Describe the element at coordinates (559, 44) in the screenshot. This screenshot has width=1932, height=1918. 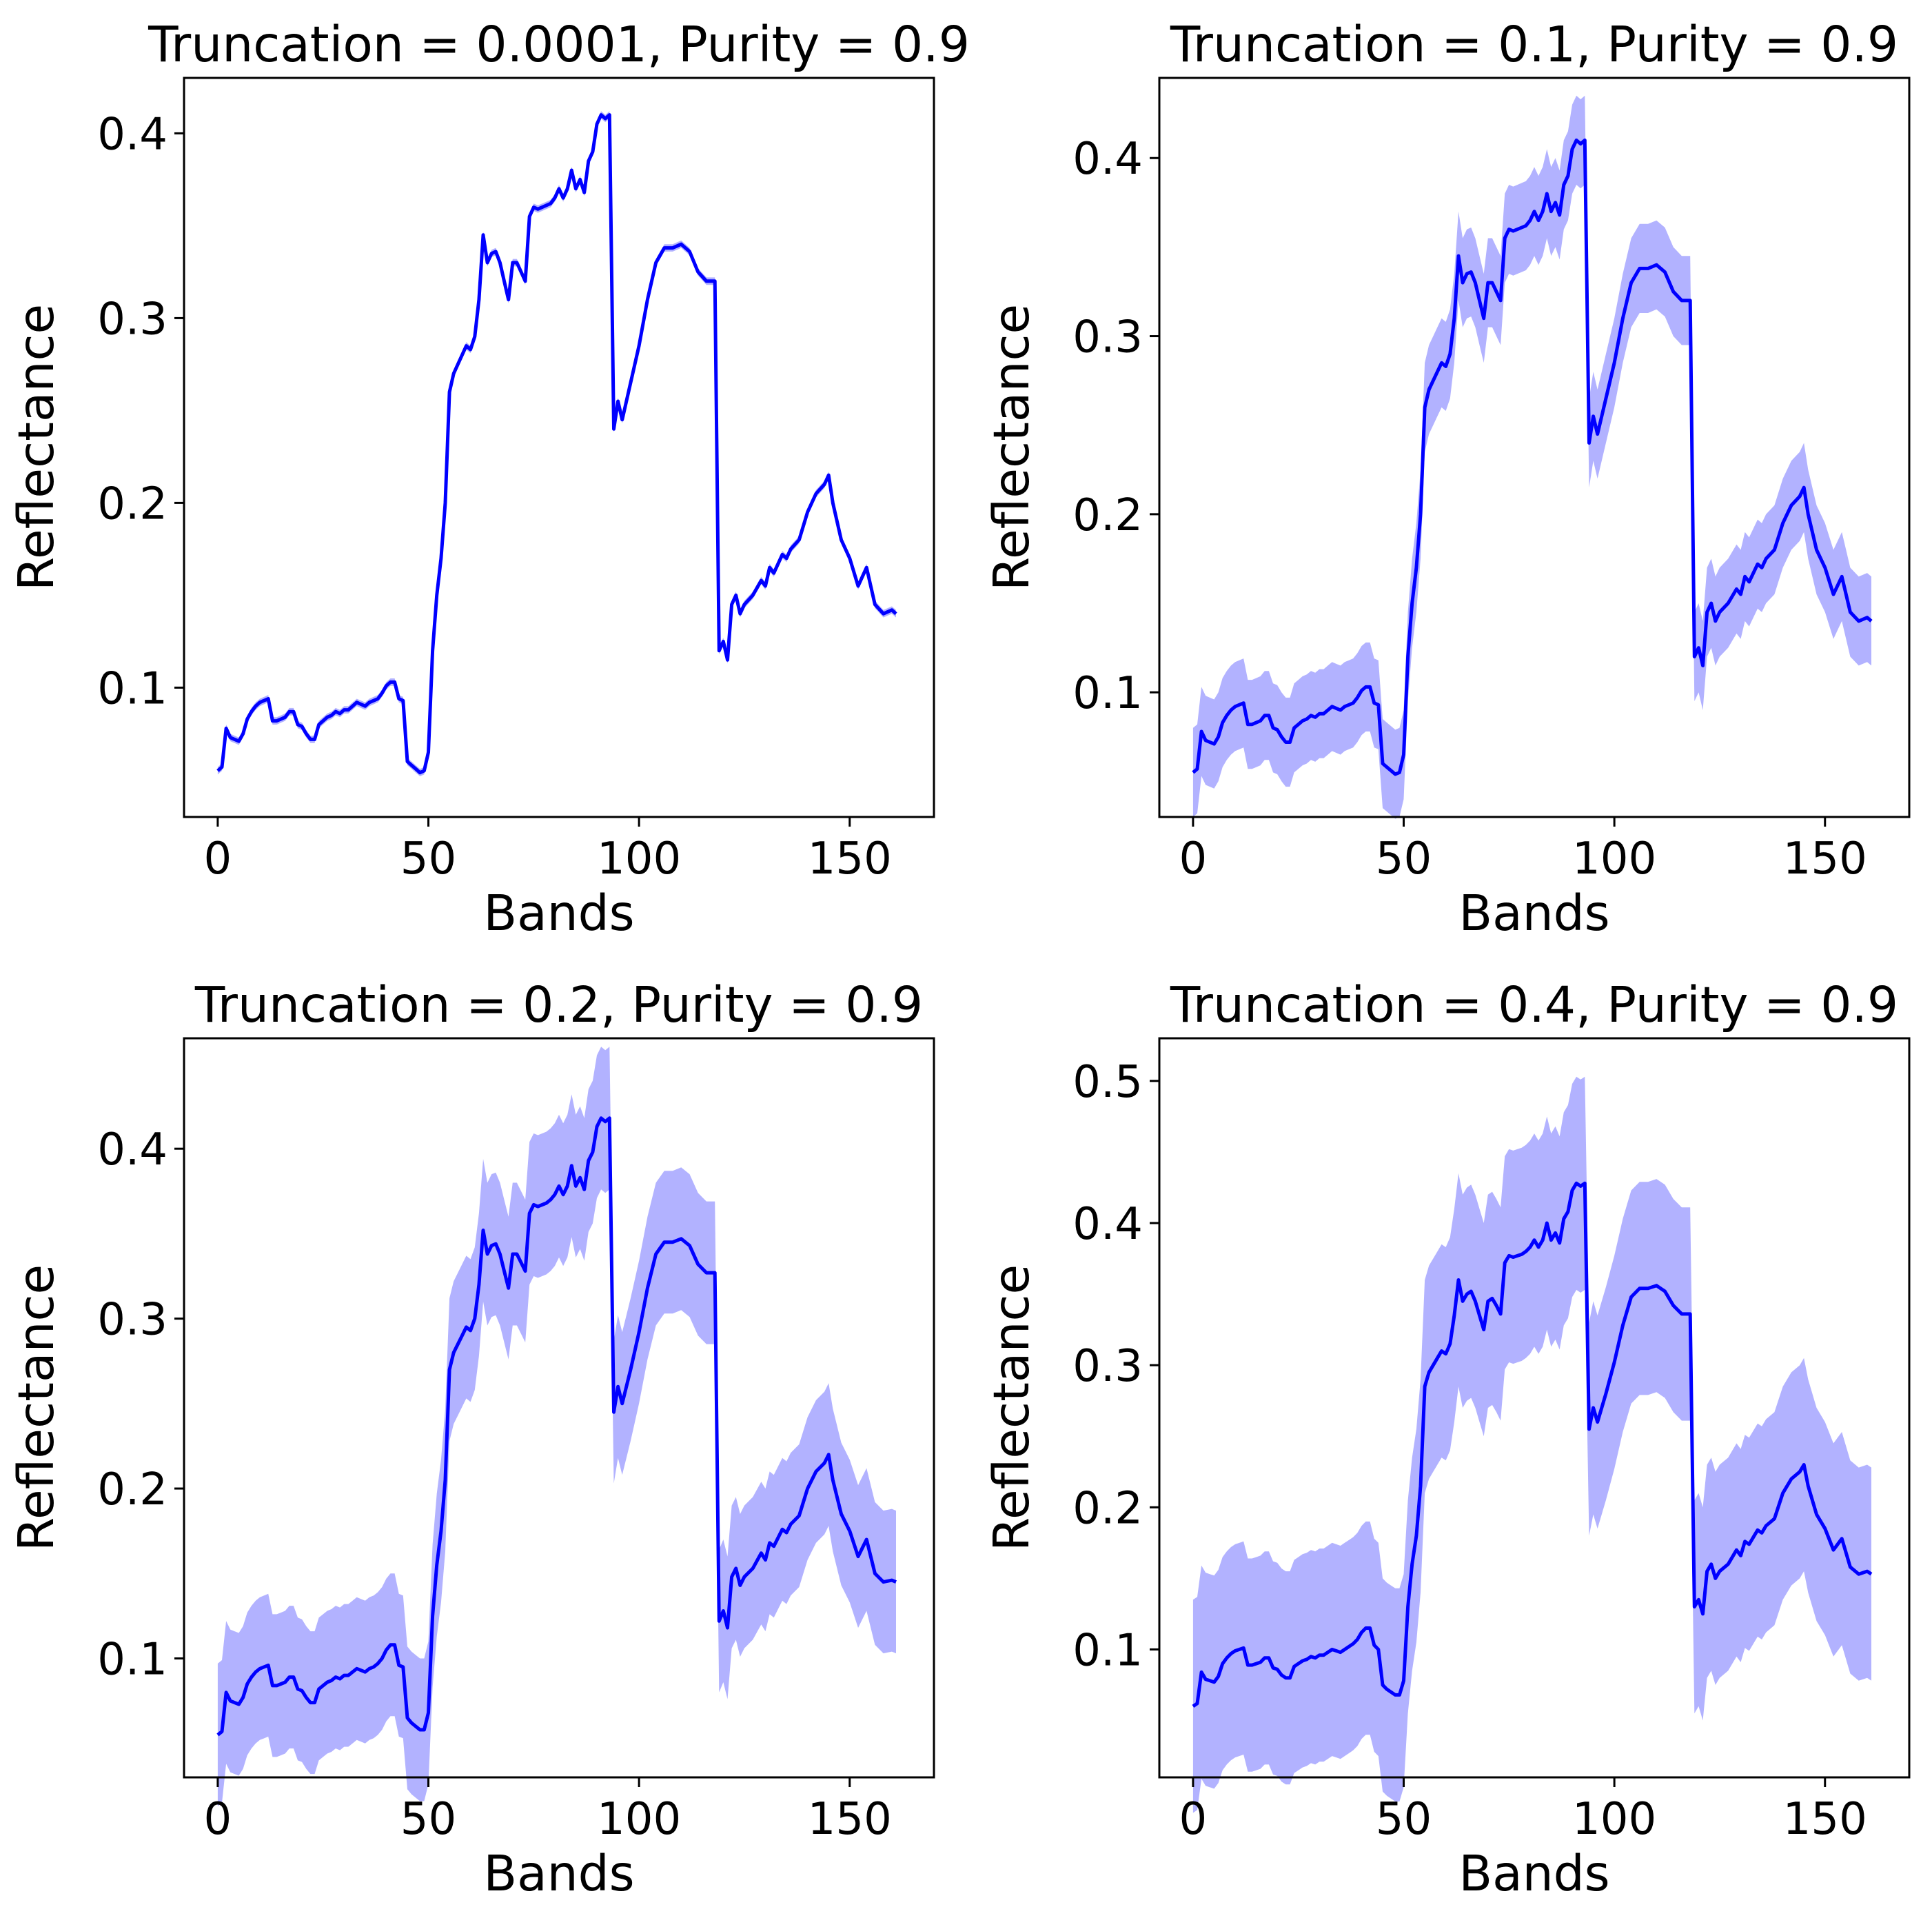
I see `subplot-title: Truncation = 0.0001, Purity = 0.9` at that location.